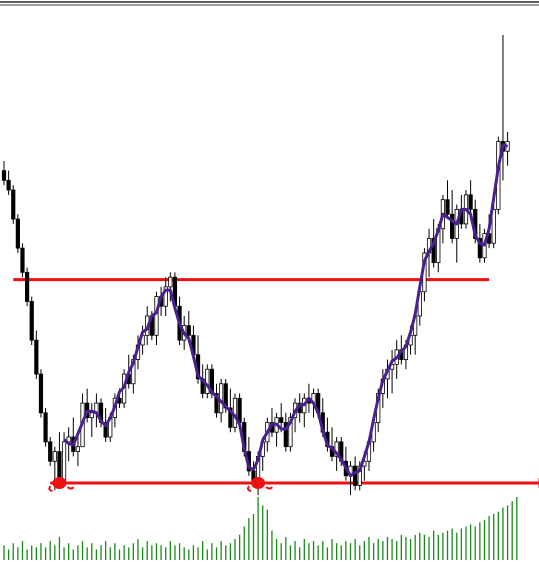 This screenshot has height=562, width=539. What do you see at coordinates (160, 485) in the screenshot?
I see `markers` at bounding box center [160, 485].